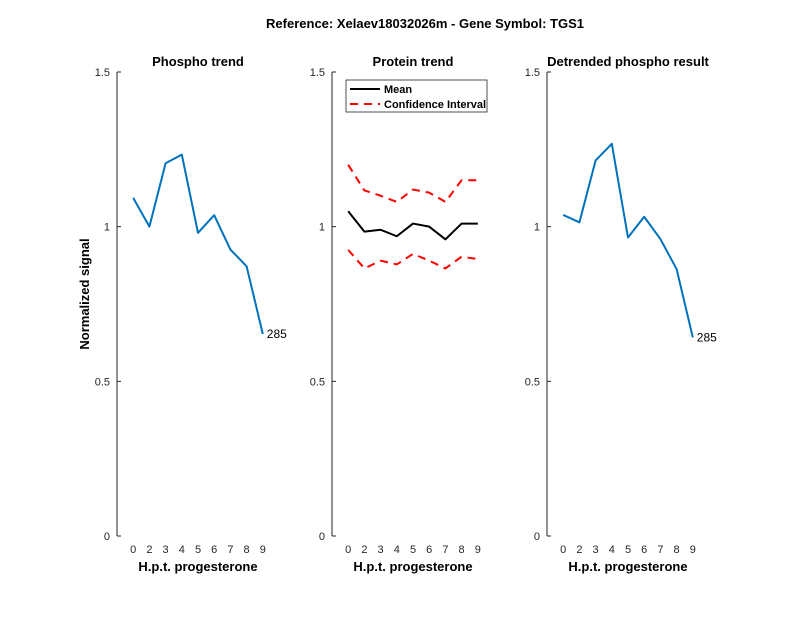 The image size is (800, 623). I want to click on legend: Mean Confidence Interval, so click(416, 96).